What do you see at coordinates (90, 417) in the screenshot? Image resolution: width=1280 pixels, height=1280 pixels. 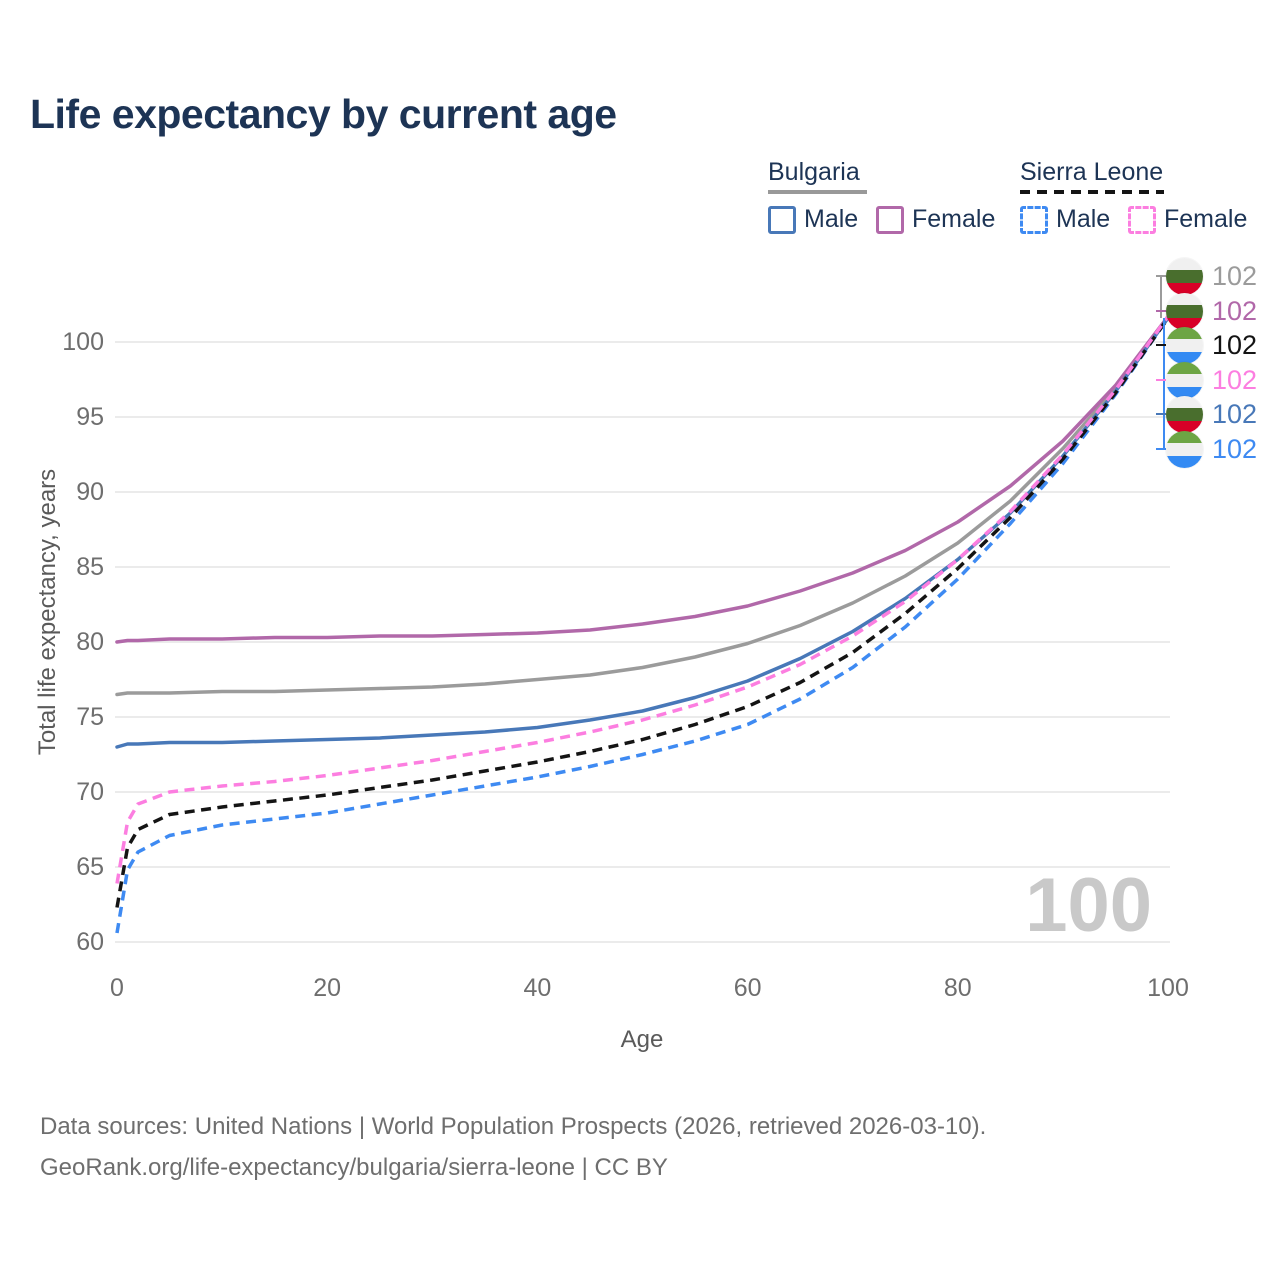 I see `y-tick-label: 95` at bounding box center [90, 417].